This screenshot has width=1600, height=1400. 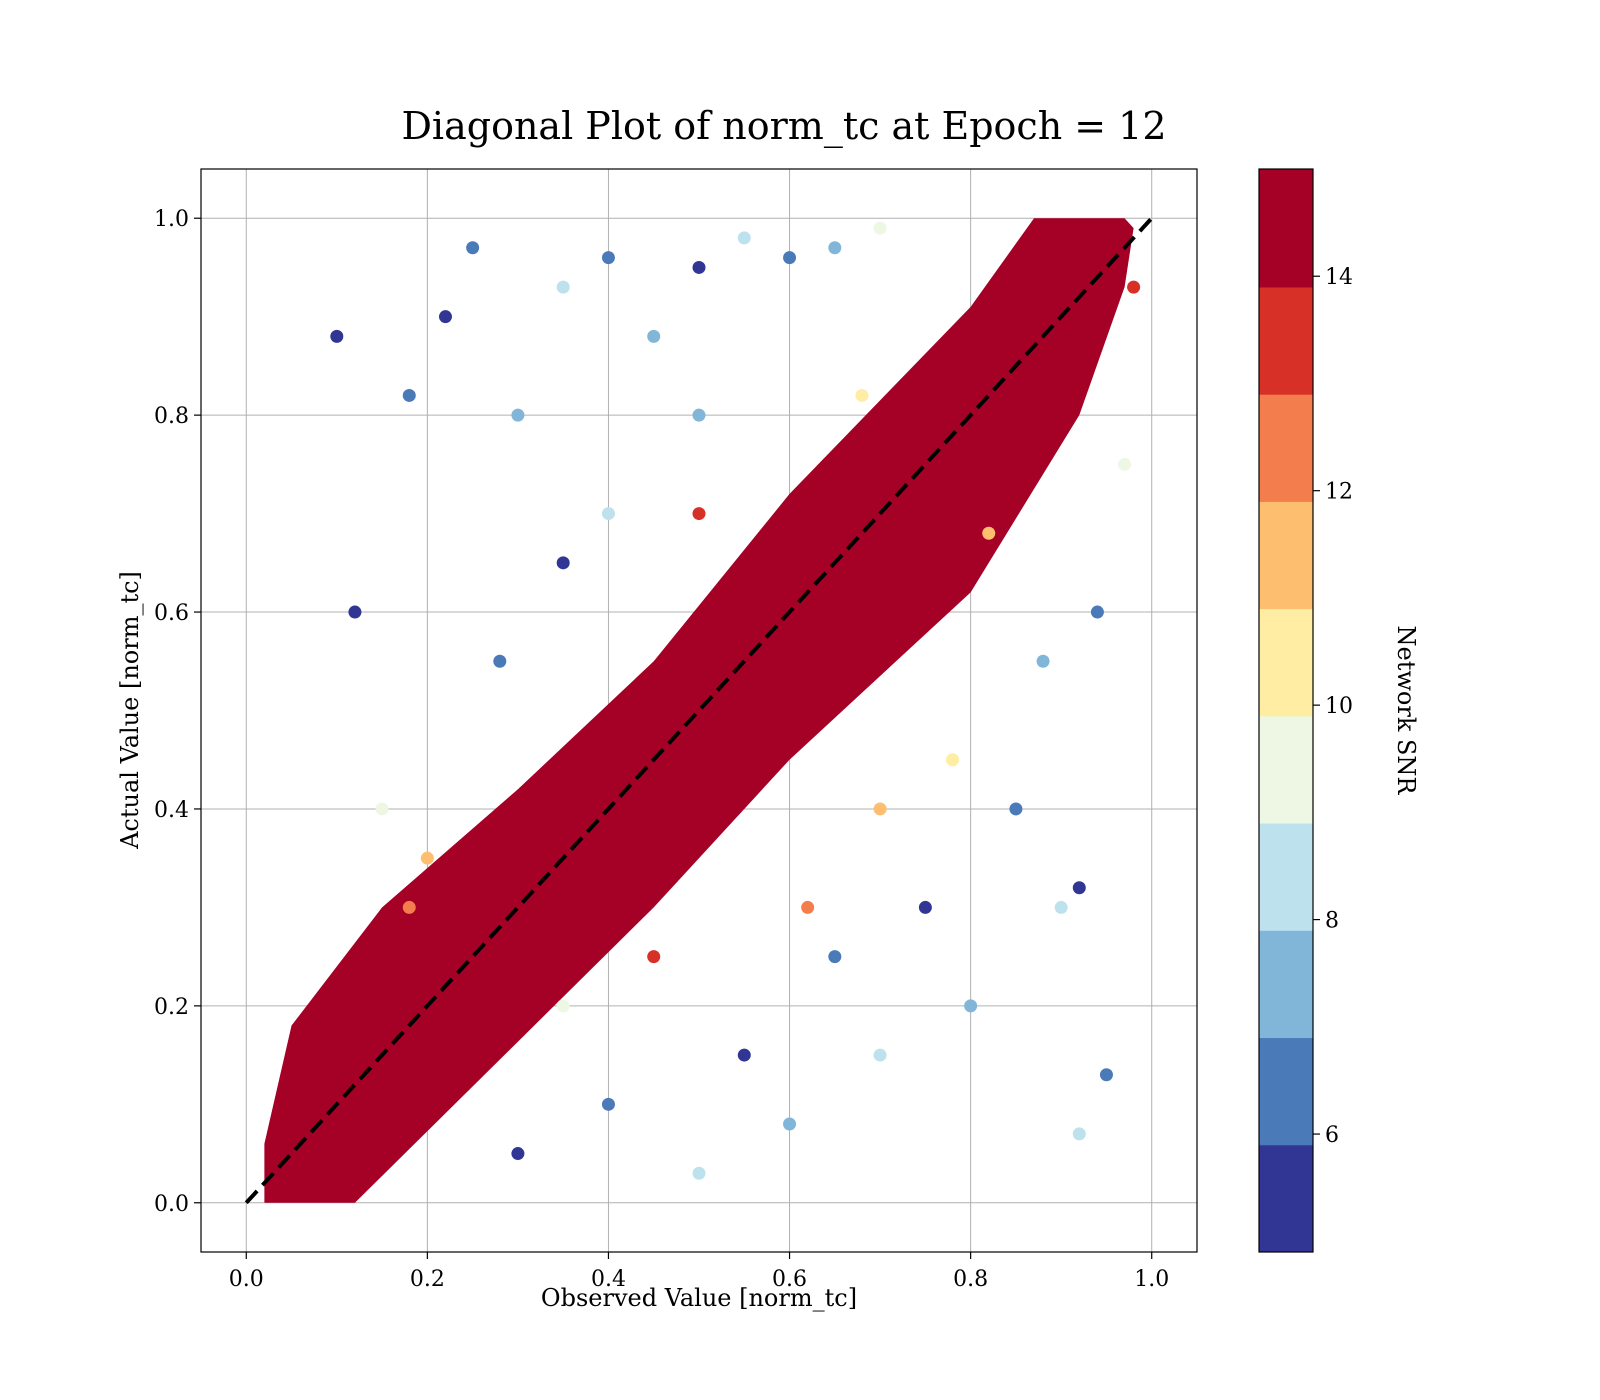 I want to click on y-tick-label: 0.4, so click(x=171, y=810).